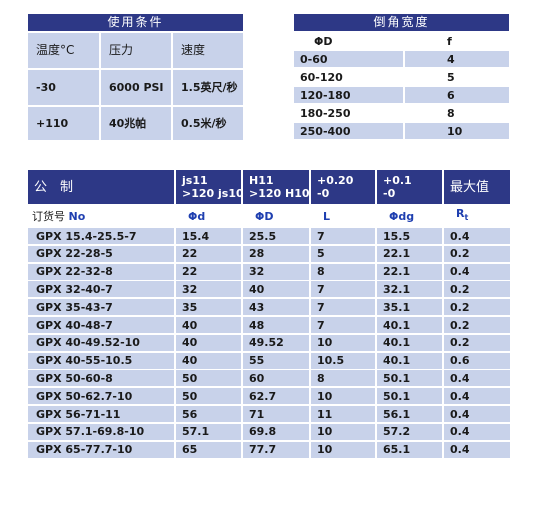 The image size is (550, 520). What do you see at coordinates (343, 360) in the screenshot?
I see `data-cell: 10.5` at bounding box center [343, 360].